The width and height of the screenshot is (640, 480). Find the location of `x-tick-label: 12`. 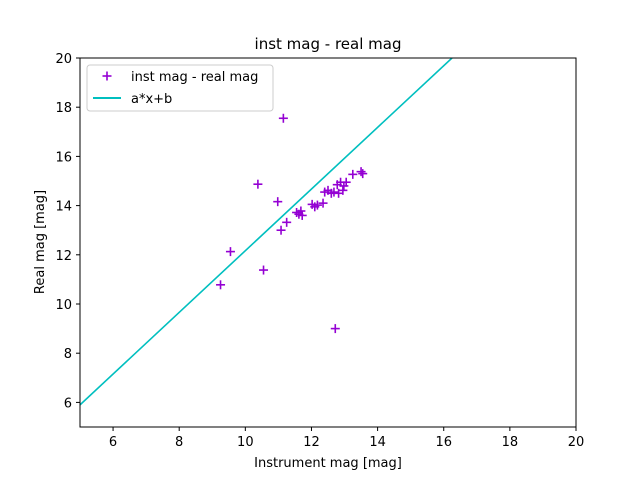

x-tick-label: 12 is located at coordinates (311, 442).